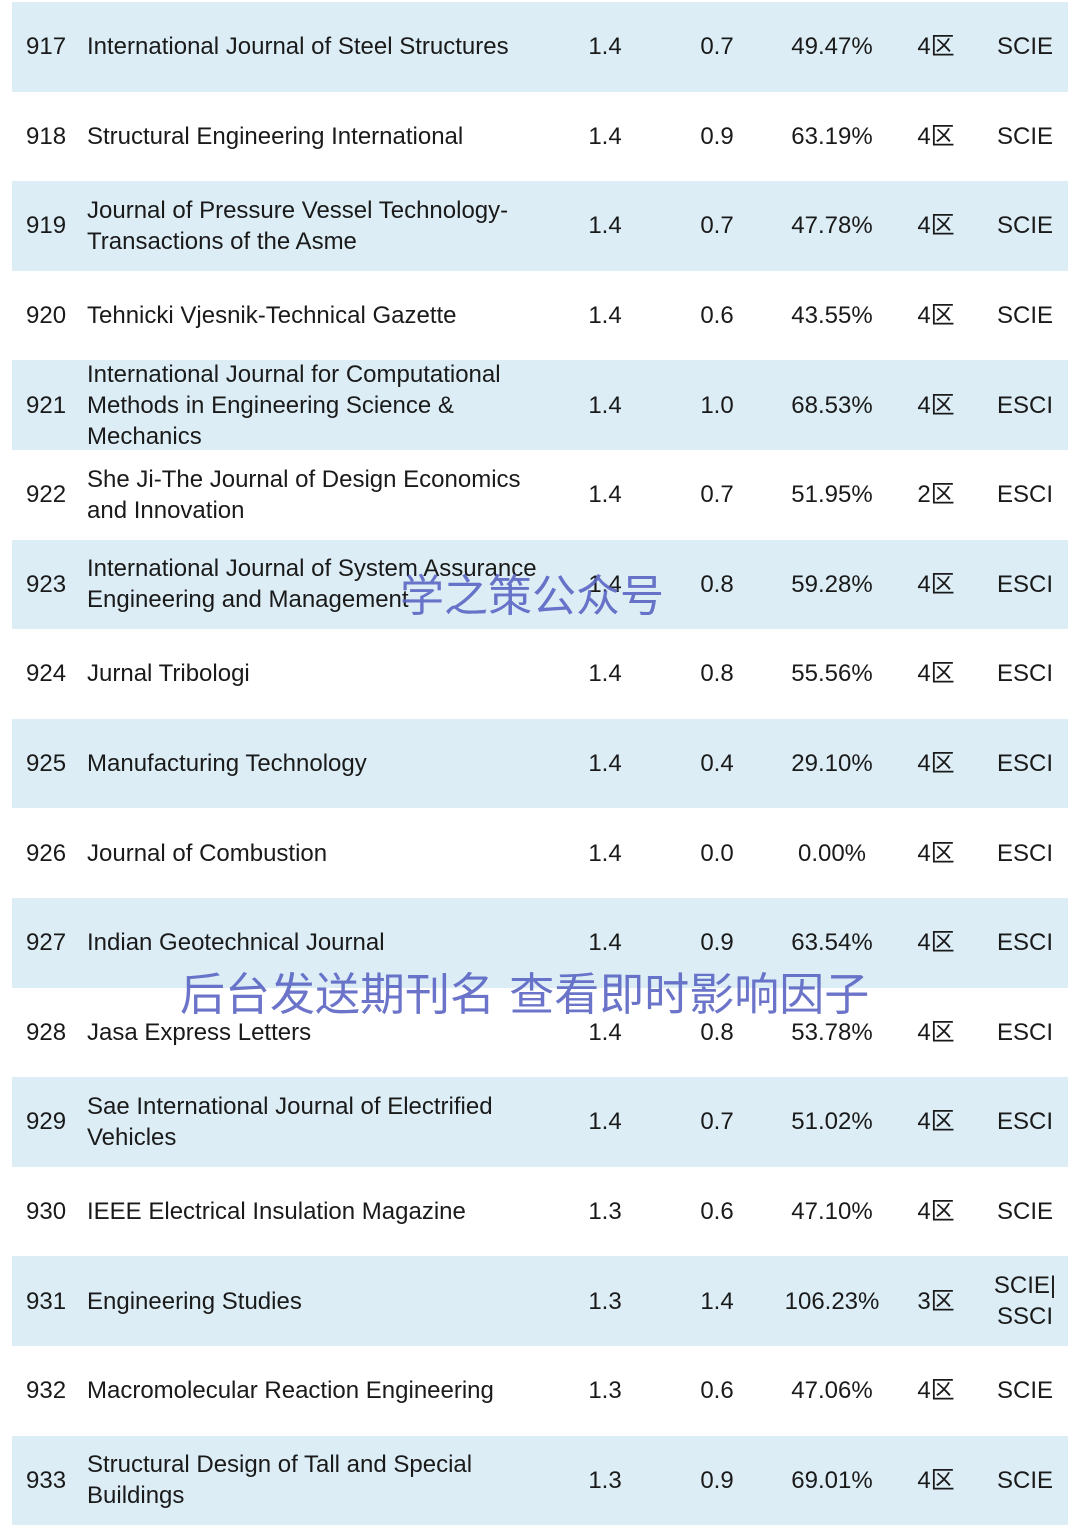 This screenshot has height=1527, width=1080. What do you see at coordinates (832, 1391) in the screenshot?
I see `percent: 47.06%` at bounding box center [832, 1391].